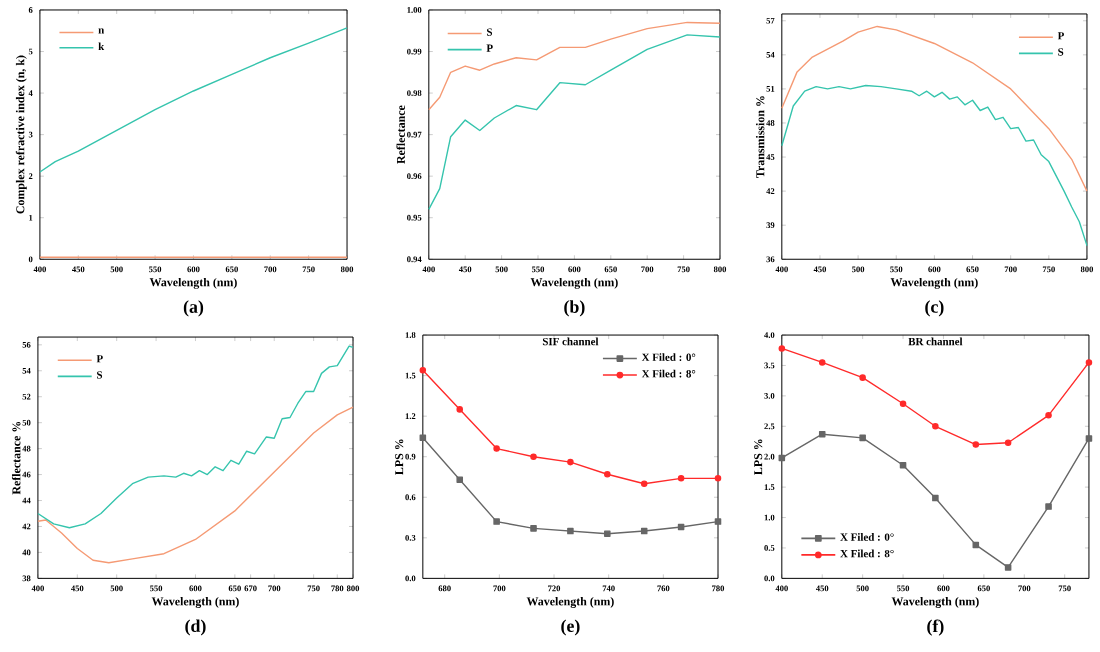 The height and width of the screenshot is (652, 1100). I want to click on text: (e), so click(570, 627).